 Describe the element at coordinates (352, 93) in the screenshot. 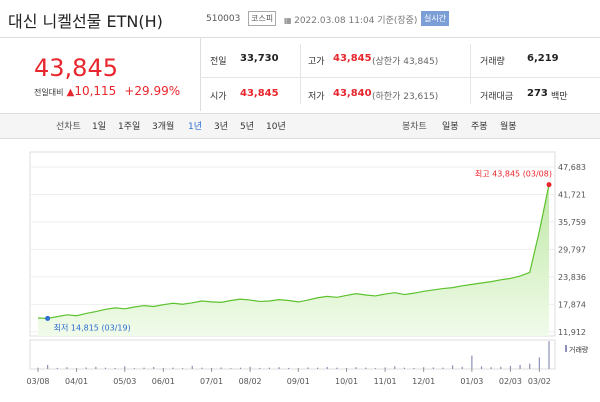

I see `stat-value: 43,840` at that location.